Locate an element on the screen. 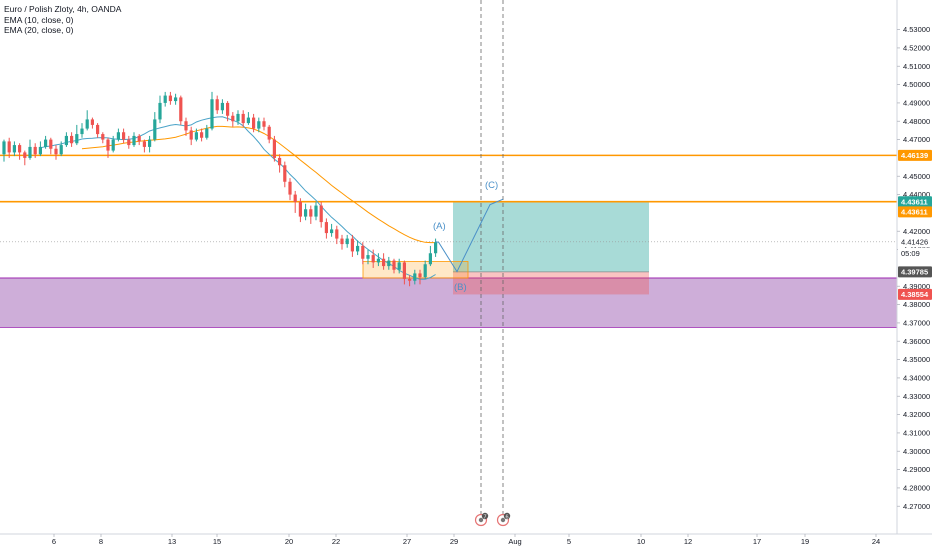  drawings-layer: (A) (B) (C) 7 6 is located at coordinates (472, 353).